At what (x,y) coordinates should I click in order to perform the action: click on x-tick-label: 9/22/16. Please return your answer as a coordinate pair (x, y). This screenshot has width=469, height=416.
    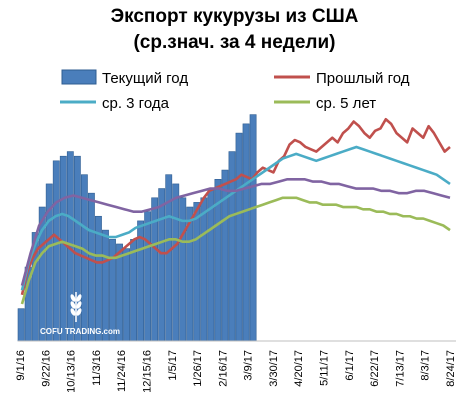
    Looking at the image, I should click on (46, 368).